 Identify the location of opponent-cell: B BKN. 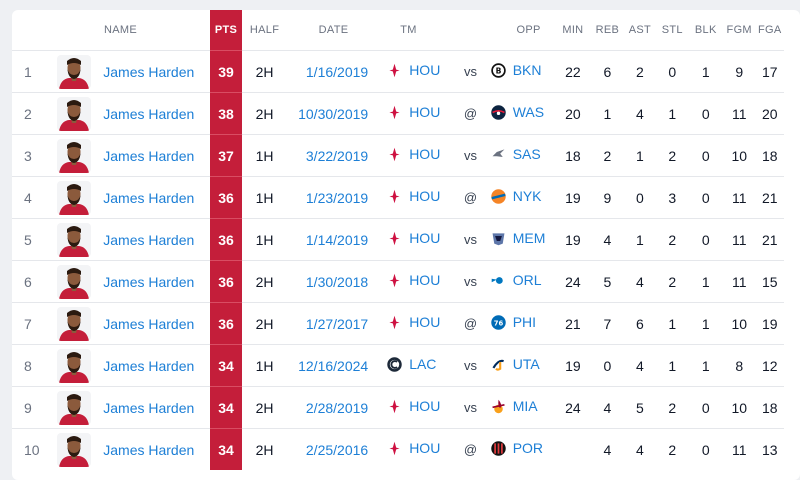
(521, 71).